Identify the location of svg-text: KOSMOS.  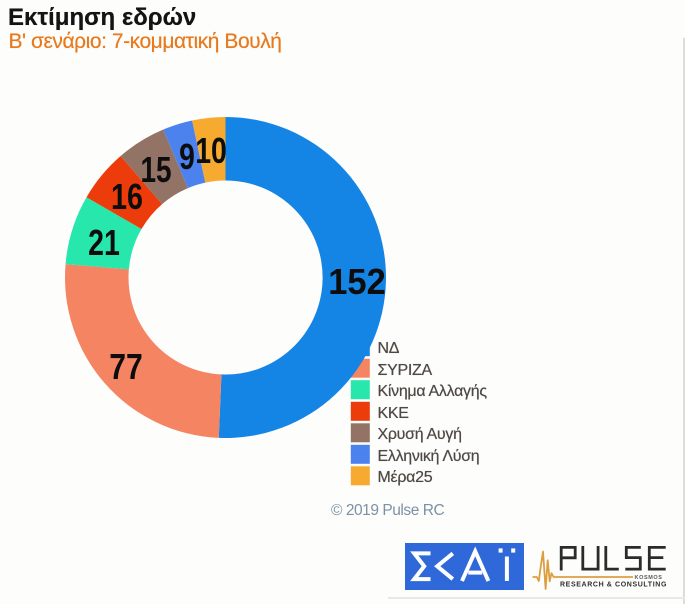
(649, 578).